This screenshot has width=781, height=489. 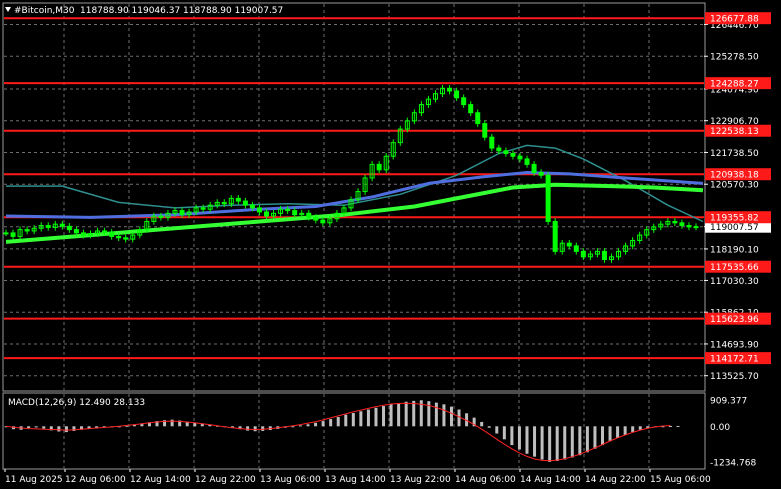 I want to click on level-price-label: 126677.88, so click(x=734, y=20).